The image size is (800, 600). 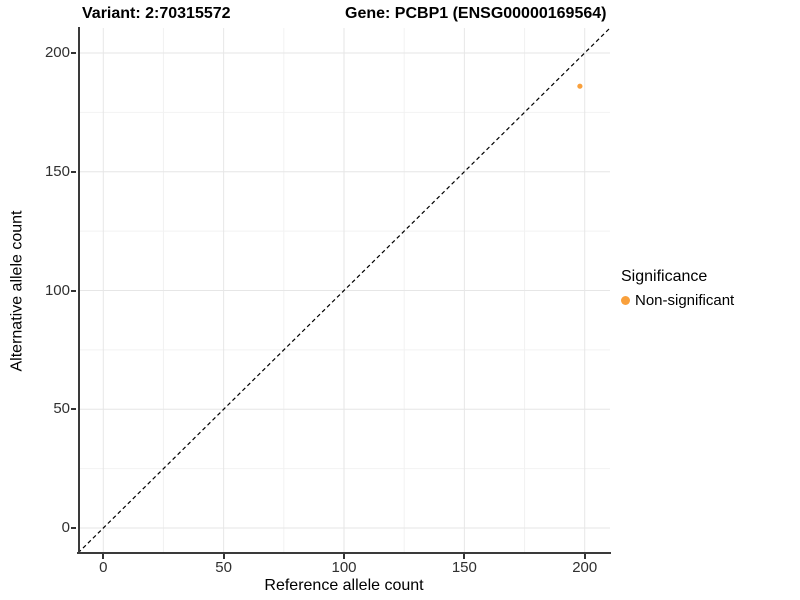 I want to click on y-tick-label: 200, so click(x=57, y=52).